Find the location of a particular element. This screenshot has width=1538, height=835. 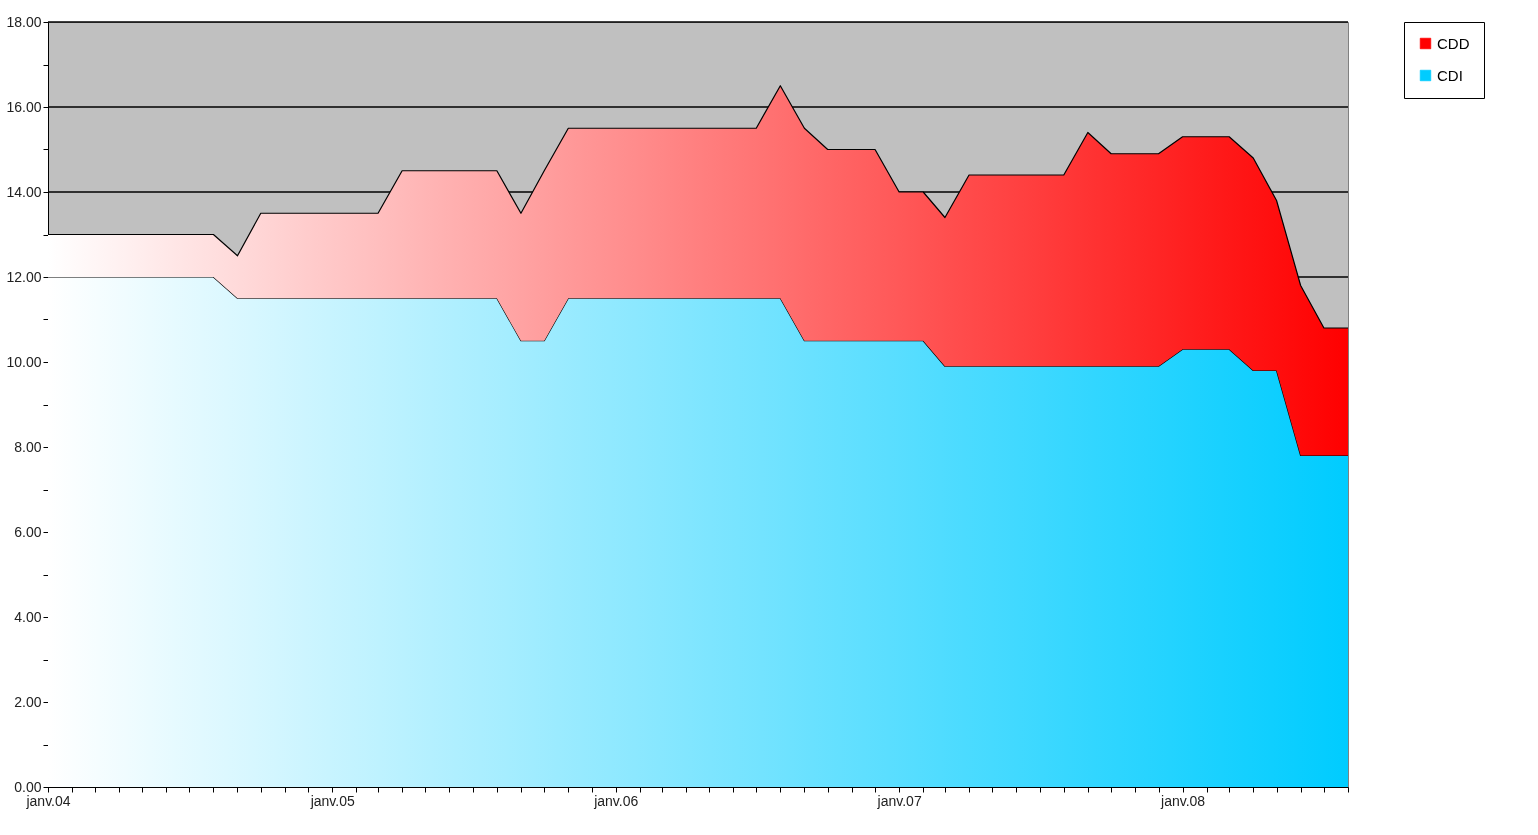

y-tick-label: 0.00 is located at coordinates (28, 786).